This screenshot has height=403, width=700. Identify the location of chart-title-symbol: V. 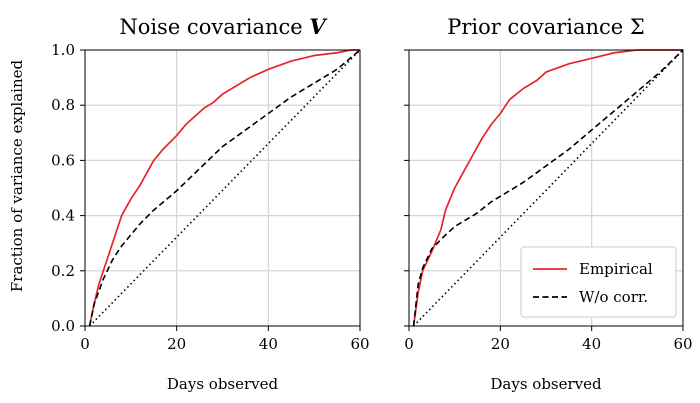
(318, 26).